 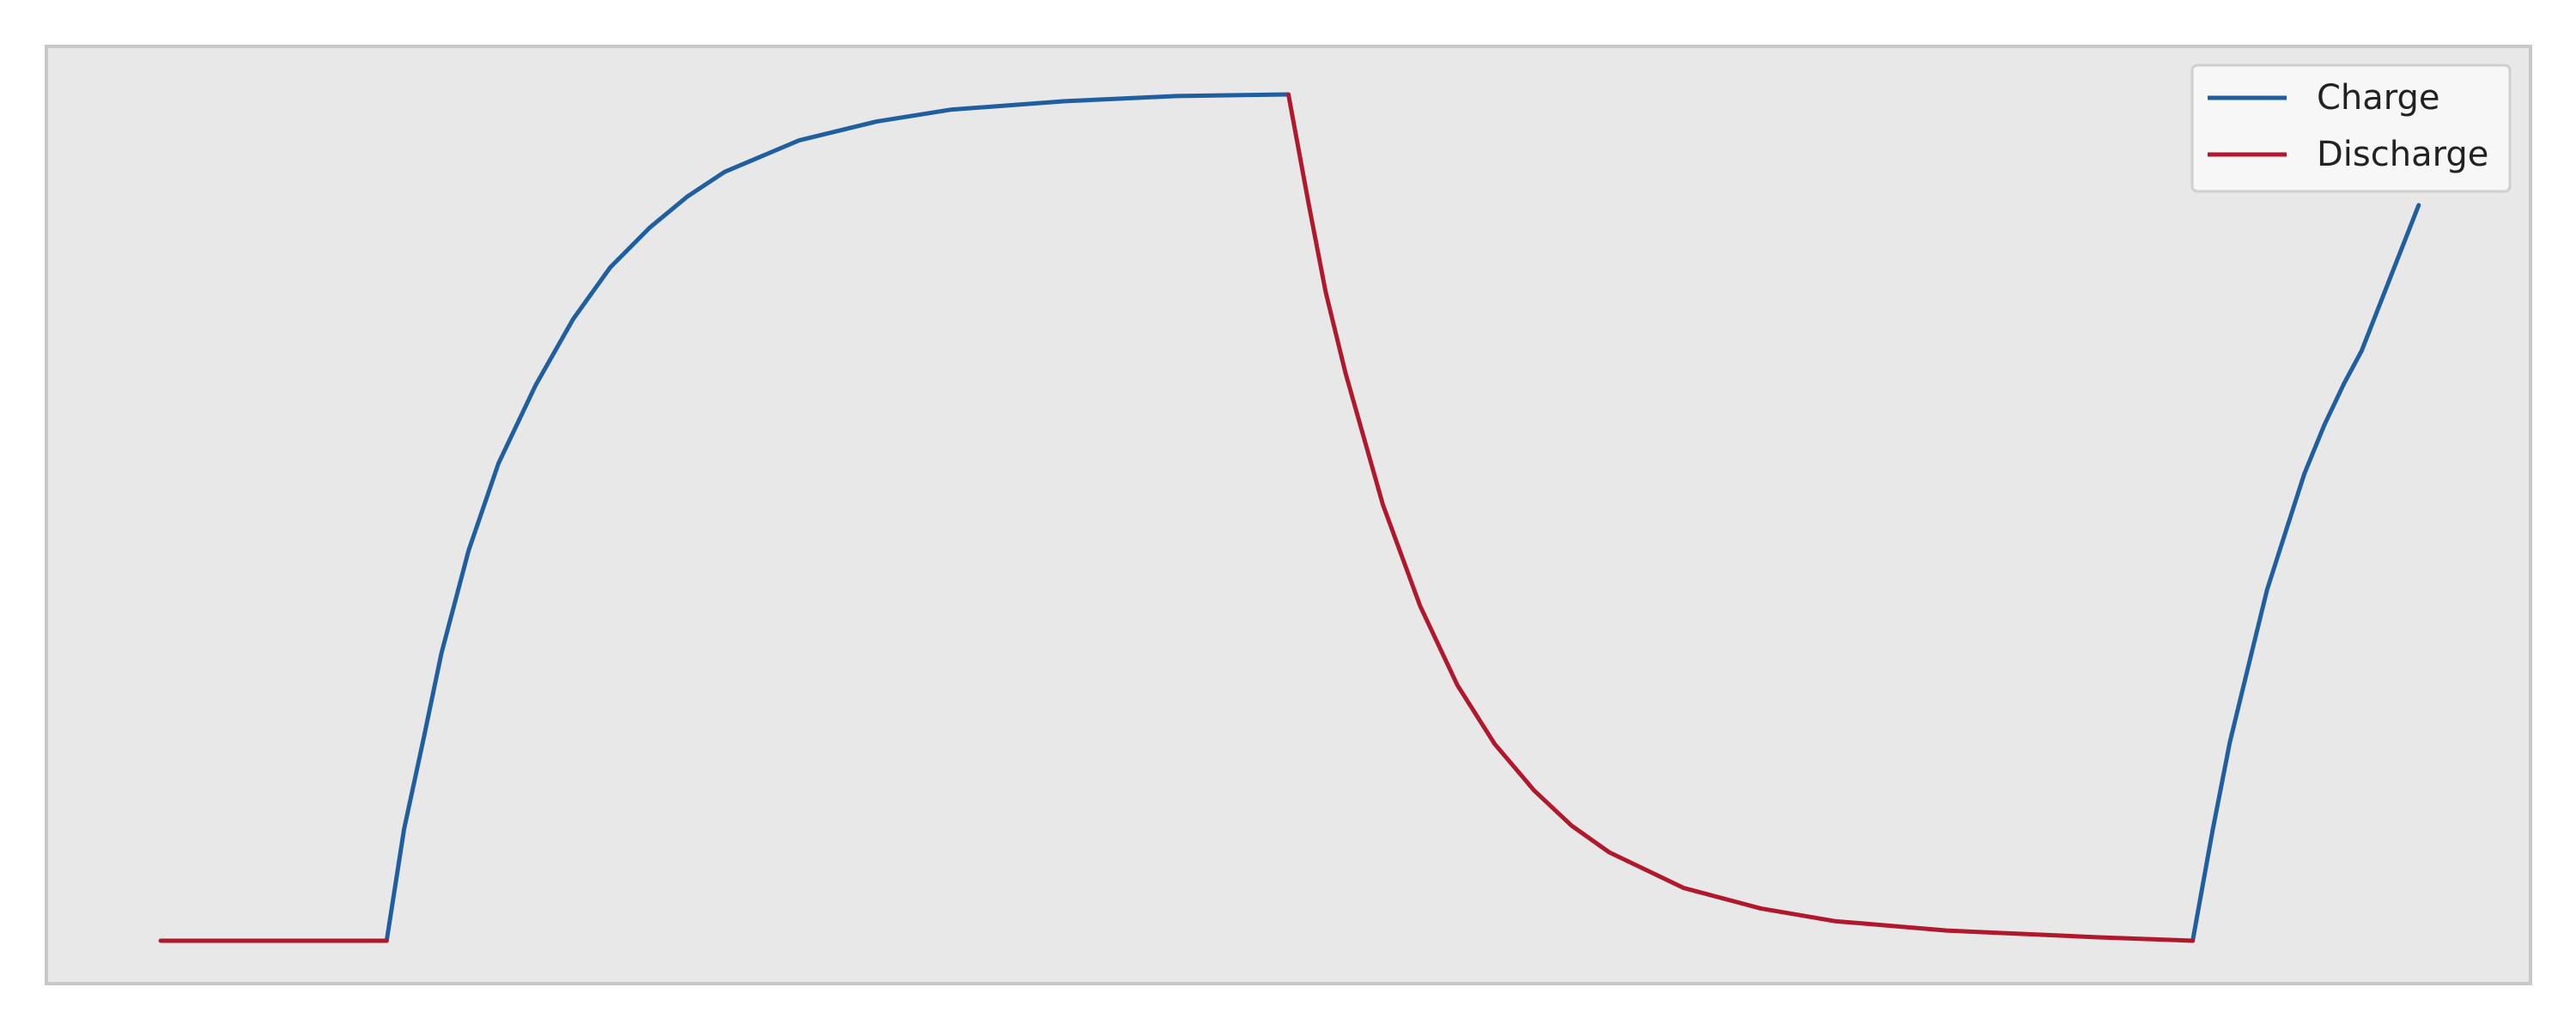 I want to click on legend-label-discharge: Discharge, so click(x=2402, y=154).